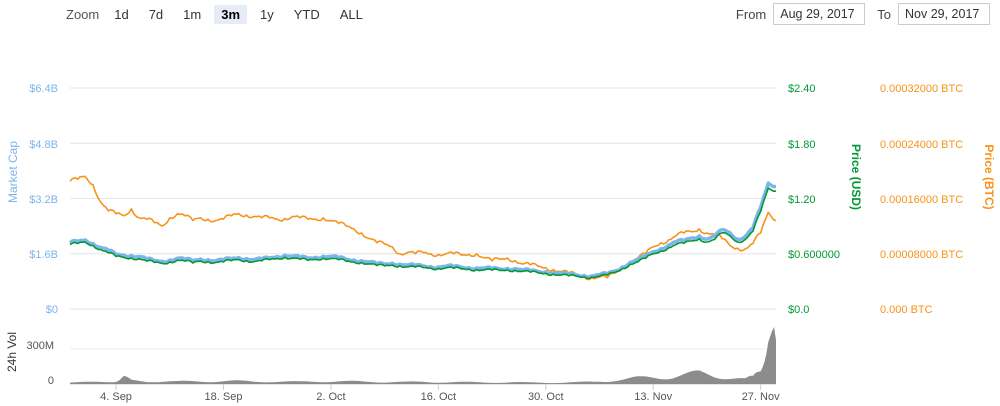 This screenshot has height=406, width=1000. Describe the element at coordinates (43, 255) in the screenshot. I see `mcap-tick-label: $1.6B` at that location.